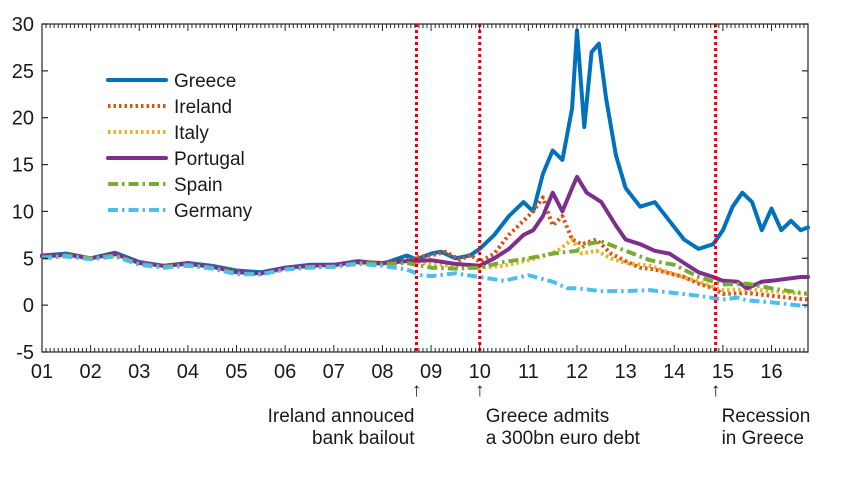  I want to click on x-tick-label: 04, so click(188, 372).